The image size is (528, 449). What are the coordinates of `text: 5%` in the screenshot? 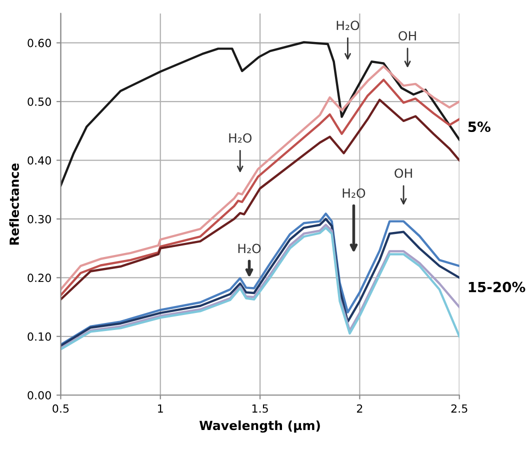 It's located at (479, 126).